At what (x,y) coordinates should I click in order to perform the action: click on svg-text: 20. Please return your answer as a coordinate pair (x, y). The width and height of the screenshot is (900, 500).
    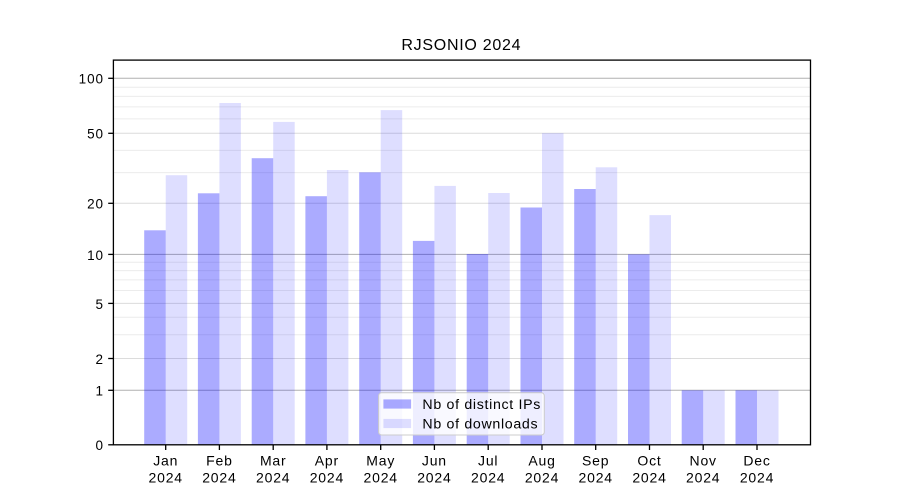
    Looking at the image, I should click on (95, 204).